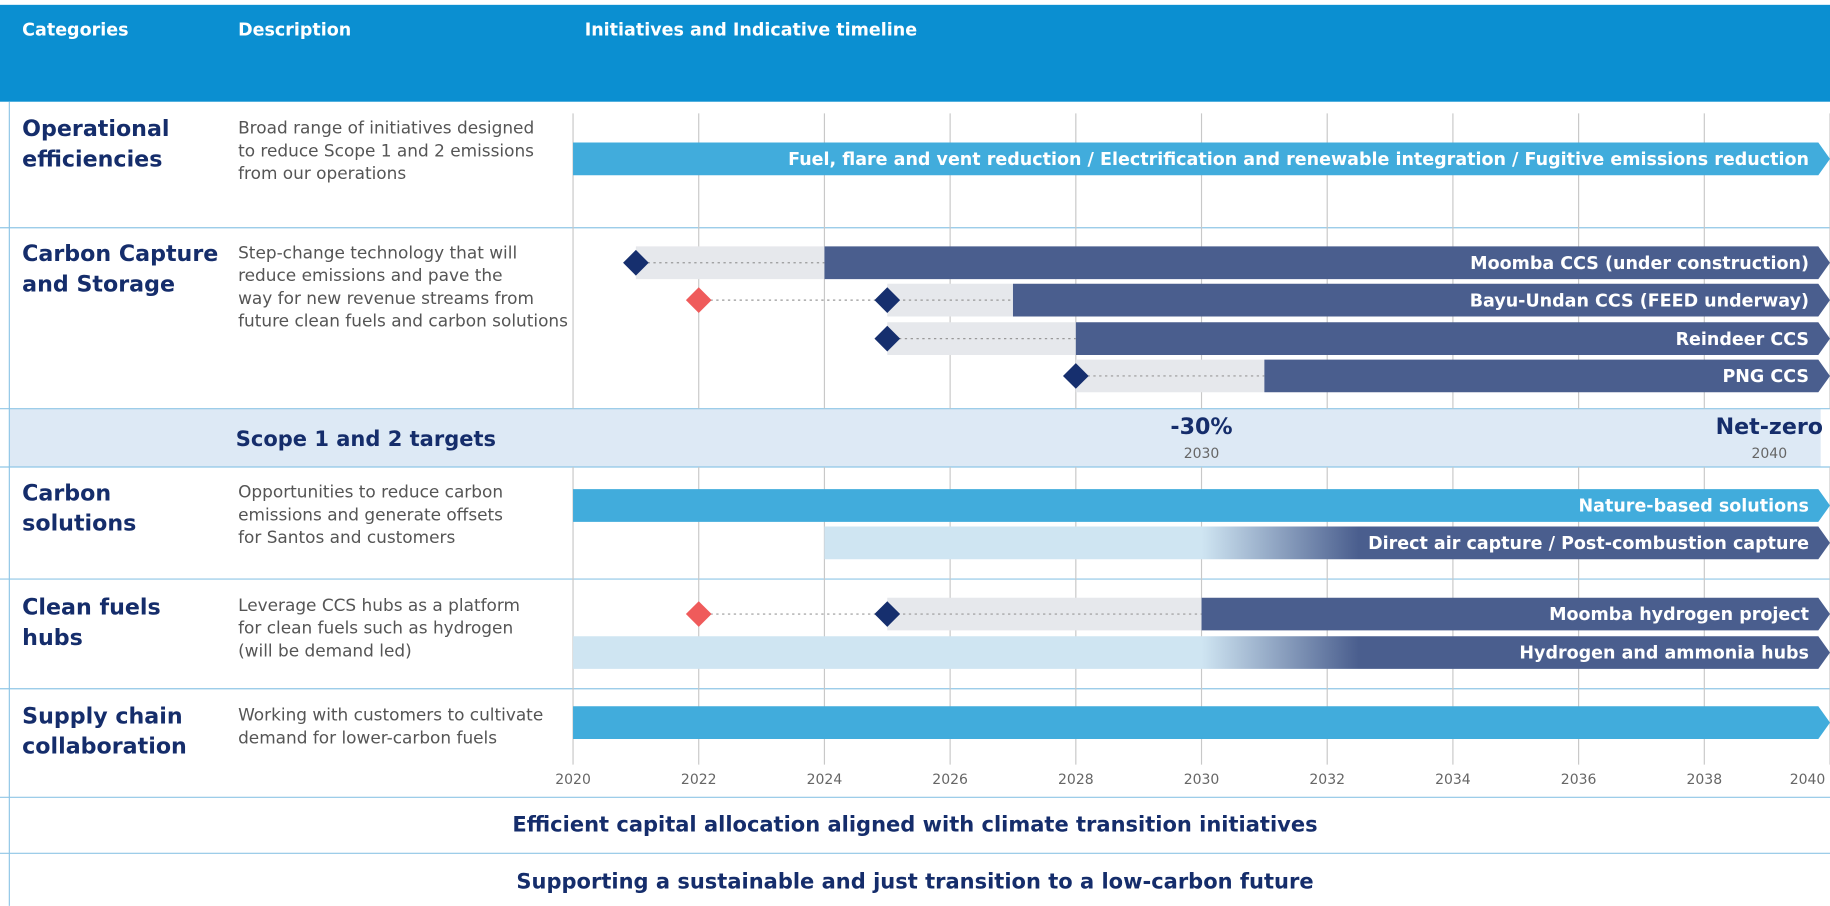 This screenshot has width=1830, height=906. Describe the element at coordinates (104, 747) in the screenshot. I see `category: collaboration` at that location.